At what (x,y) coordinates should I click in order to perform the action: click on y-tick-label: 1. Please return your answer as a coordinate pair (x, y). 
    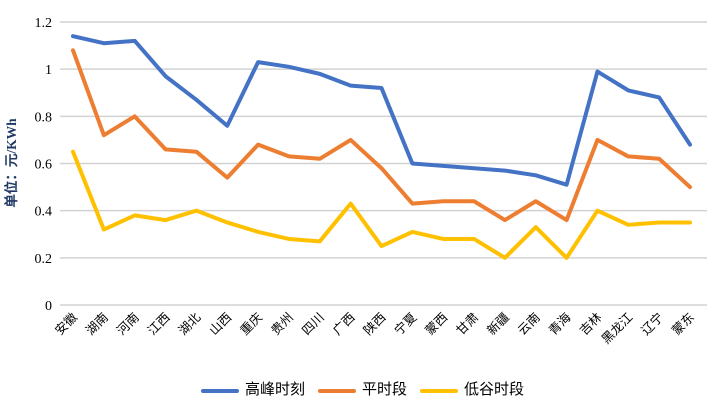
    Looking at the image, I should click on (48, 70).